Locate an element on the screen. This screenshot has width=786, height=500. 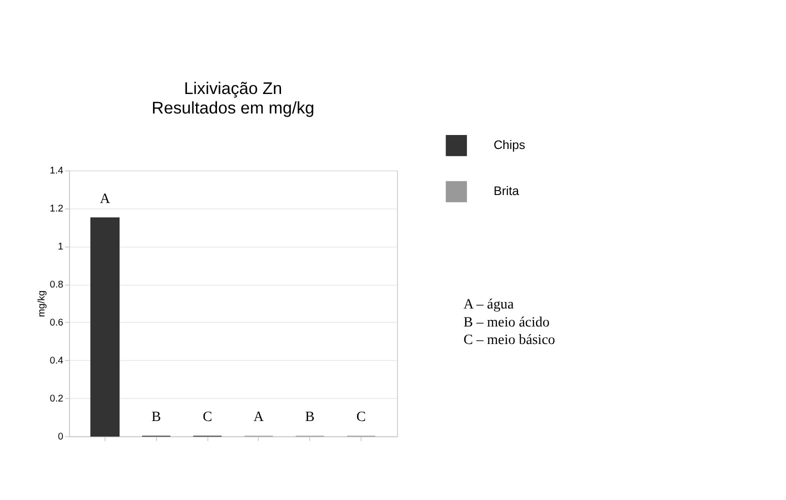
y-tick-label: 1.2 is located at coordinates (57, 208).